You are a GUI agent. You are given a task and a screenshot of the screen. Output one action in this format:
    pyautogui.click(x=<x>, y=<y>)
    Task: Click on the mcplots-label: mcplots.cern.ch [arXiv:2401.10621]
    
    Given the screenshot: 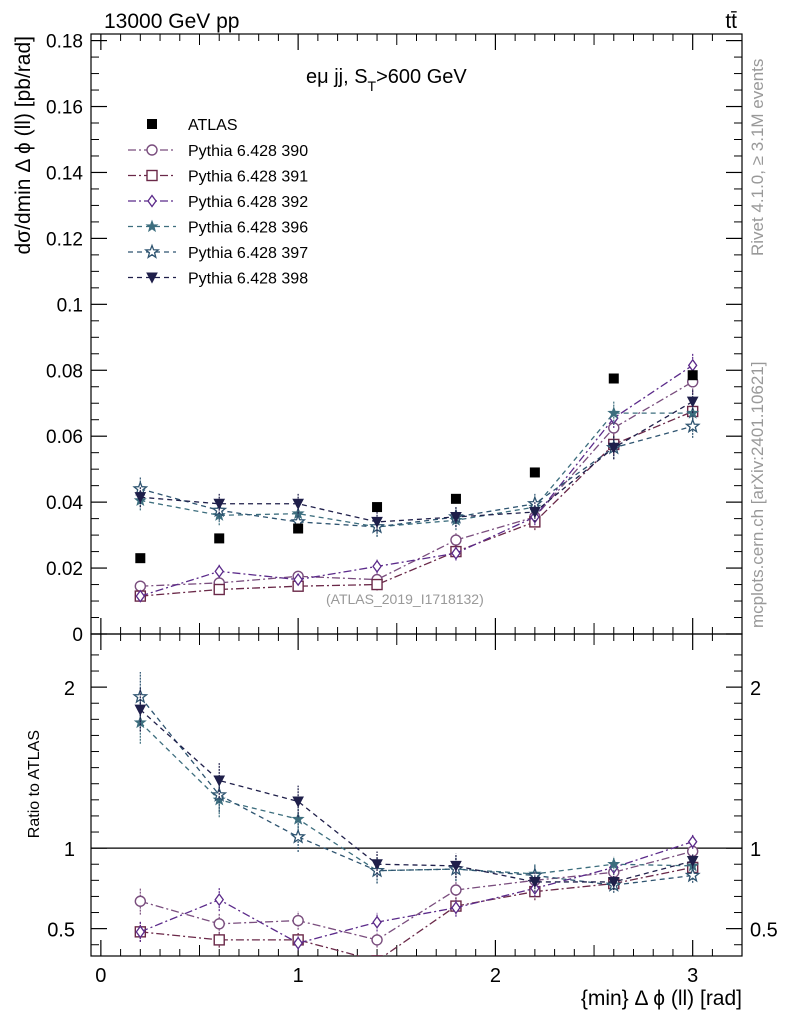 What is the action you would take?
    pyautogui.click(x=757, y=495)
    